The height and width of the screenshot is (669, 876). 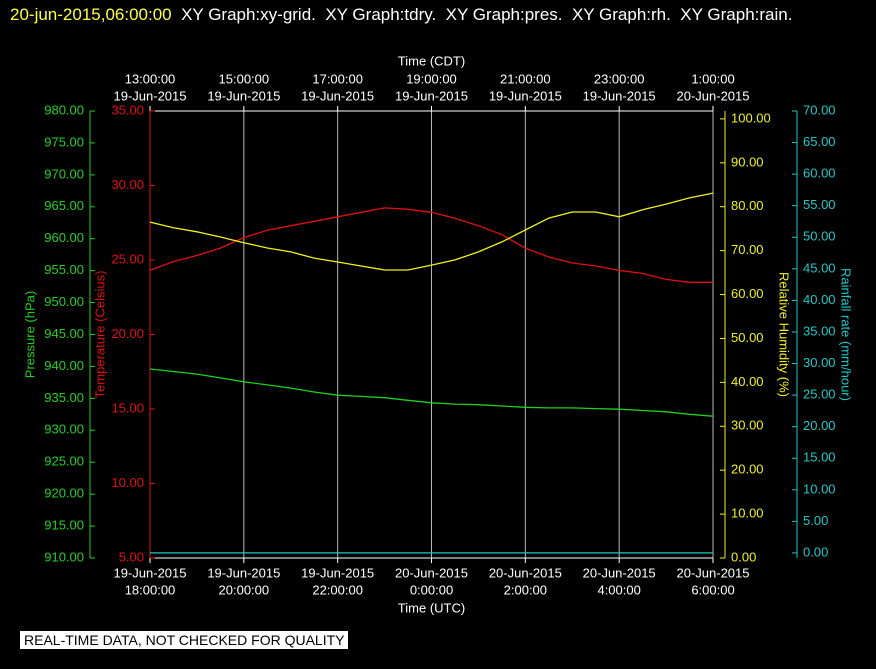 I want to click on y-tick-label: 90.00, so click(x=747, y=161).